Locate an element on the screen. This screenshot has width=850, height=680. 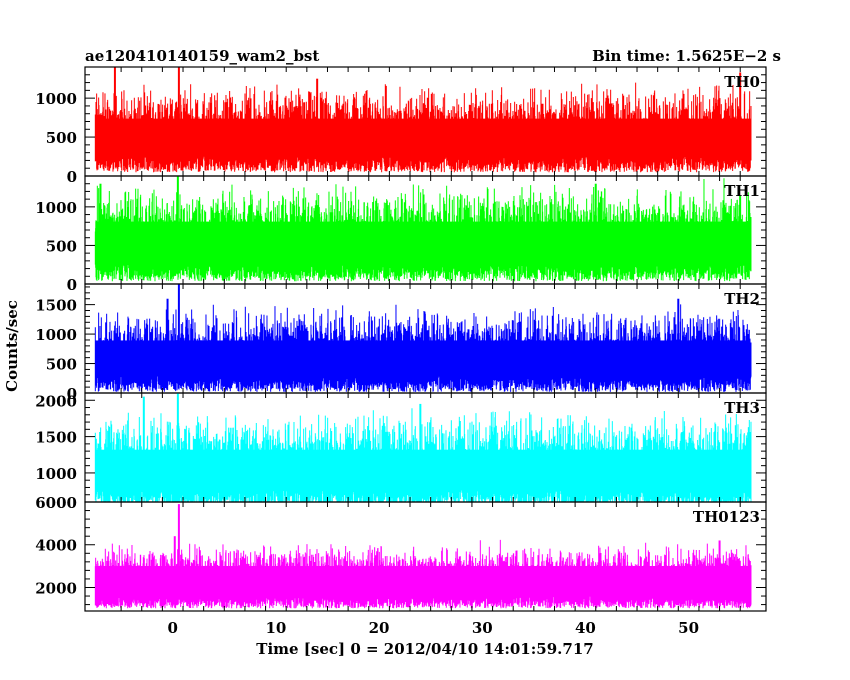
x-tick-label: 50 is located at coordinates (688, 628).